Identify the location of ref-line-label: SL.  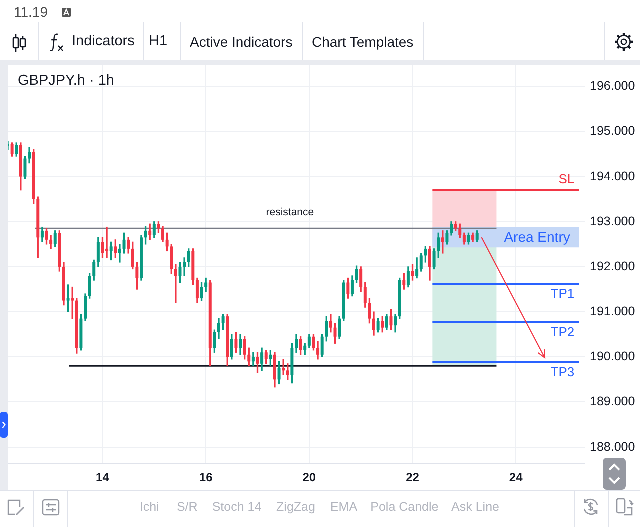
(566, 178).